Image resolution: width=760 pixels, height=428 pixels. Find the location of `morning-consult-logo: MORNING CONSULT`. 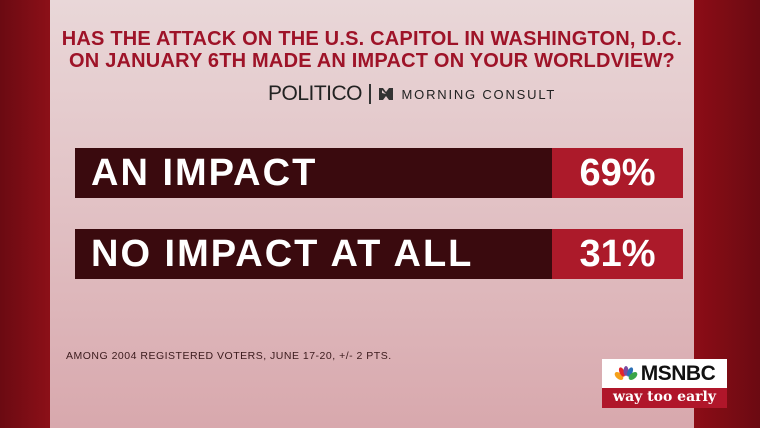

morning-consult-logo: MORNING CONSULT is located at coordinates (479, 94).